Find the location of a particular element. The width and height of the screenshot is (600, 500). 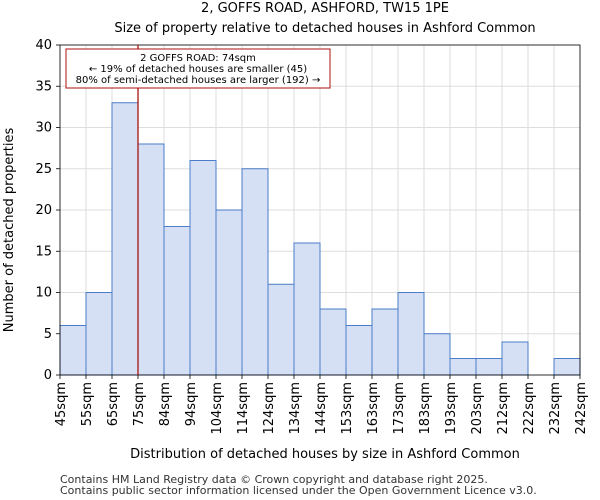

bar-183sqm is located at coordinates (437, 354).